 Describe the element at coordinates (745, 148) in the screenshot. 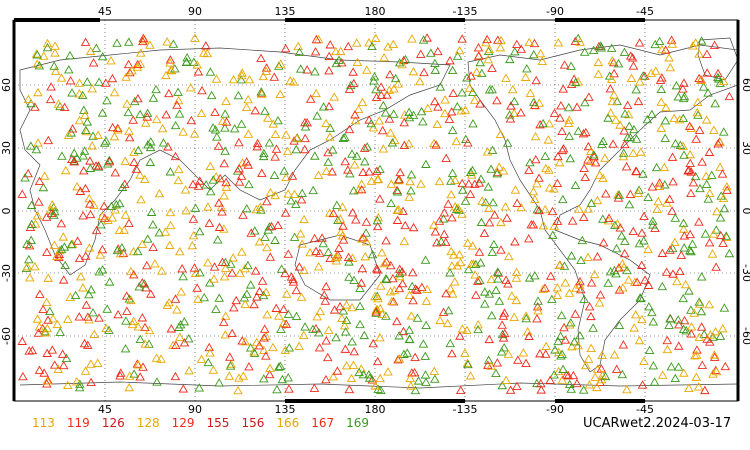

I see `lat-tick-label-right: 30` at that location.